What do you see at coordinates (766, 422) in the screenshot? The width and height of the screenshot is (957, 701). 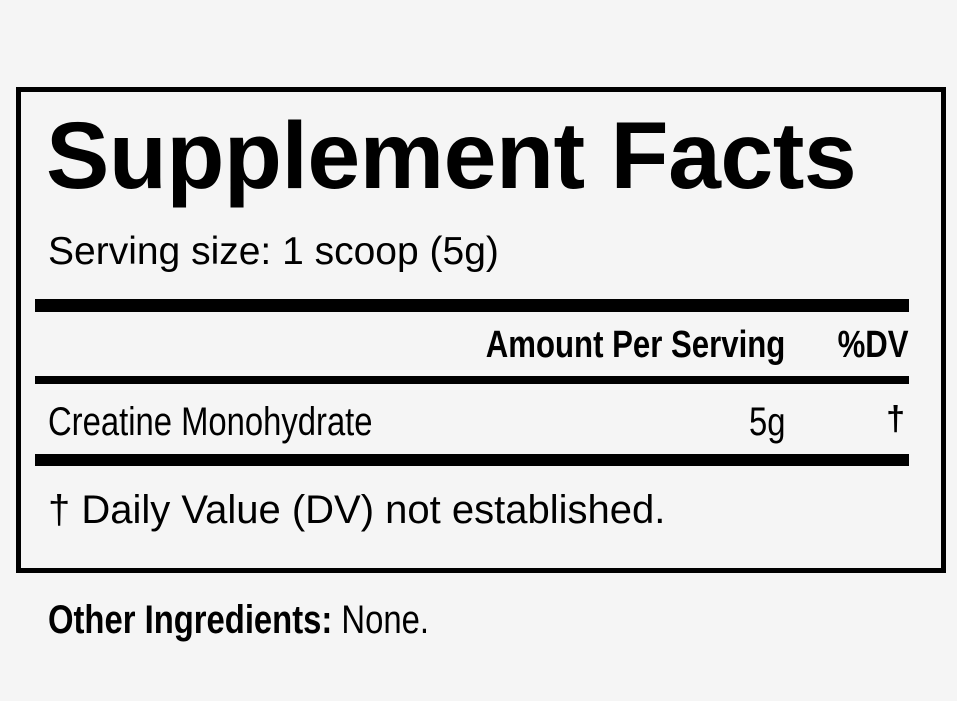 I see `ingredient-amount: 5g` at bounding box center [766, 422].